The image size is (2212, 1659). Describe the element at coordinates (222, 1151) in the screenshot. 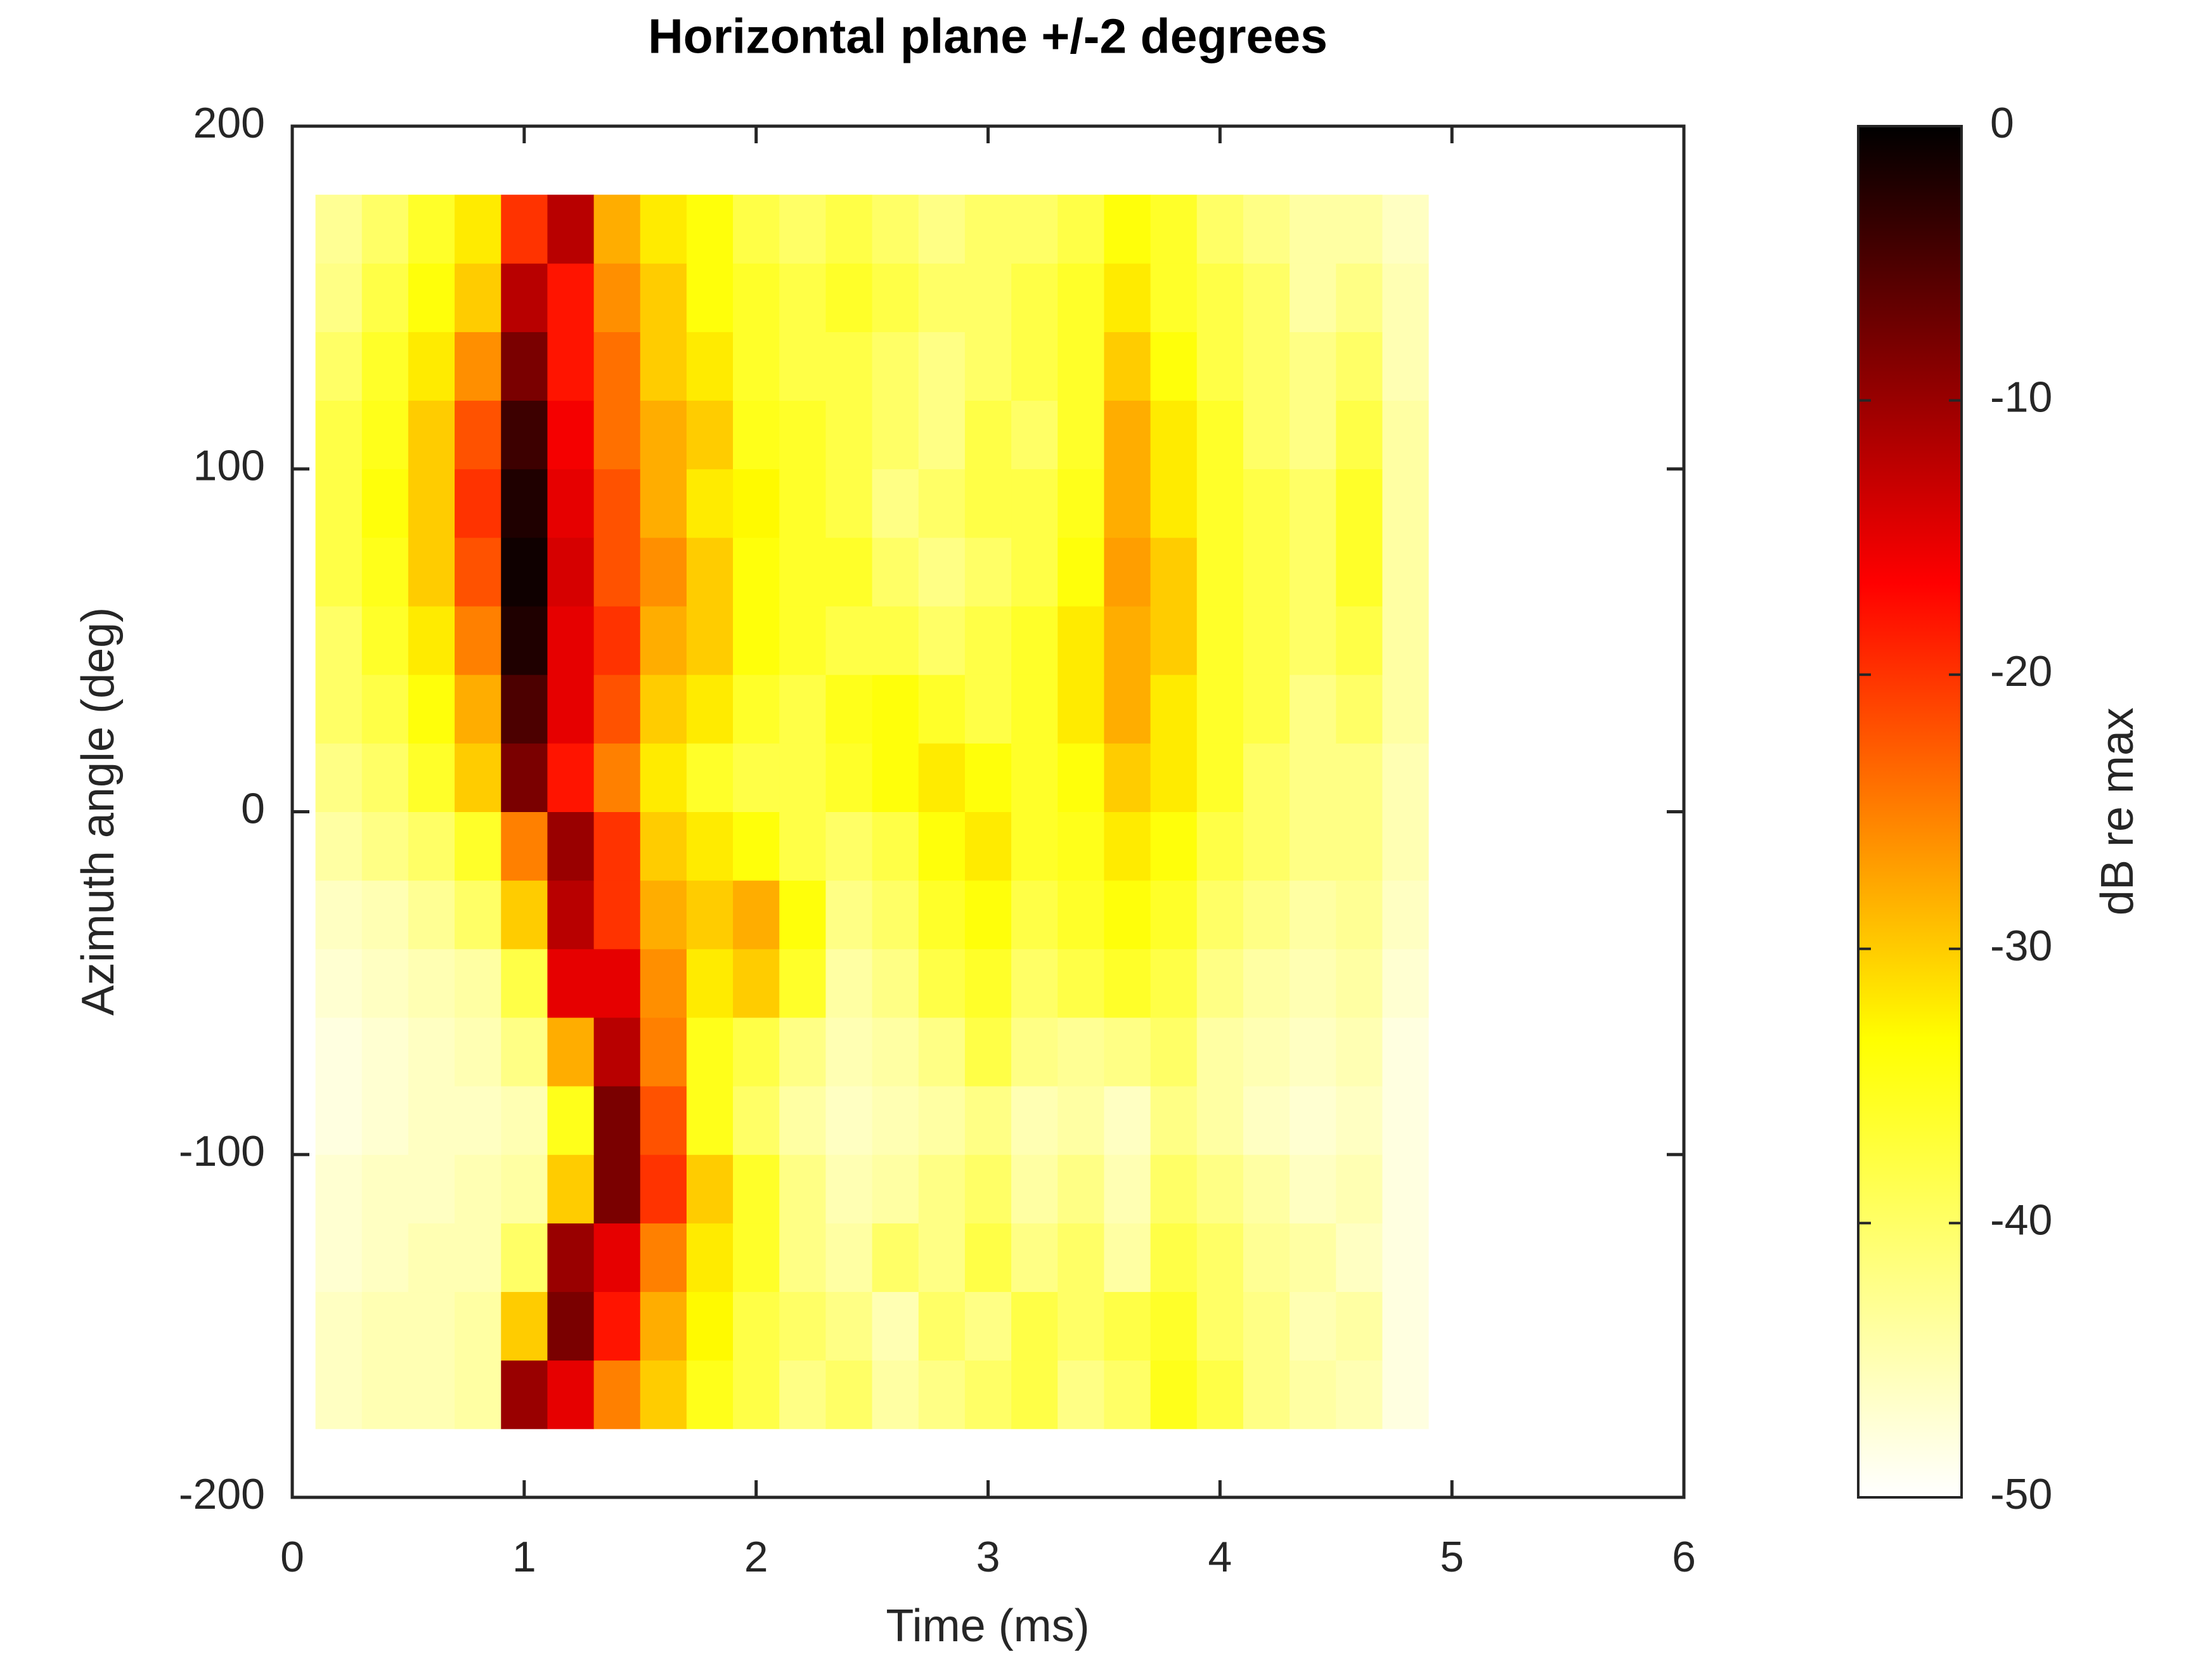

I see `y-tick-label: -100` at that location.